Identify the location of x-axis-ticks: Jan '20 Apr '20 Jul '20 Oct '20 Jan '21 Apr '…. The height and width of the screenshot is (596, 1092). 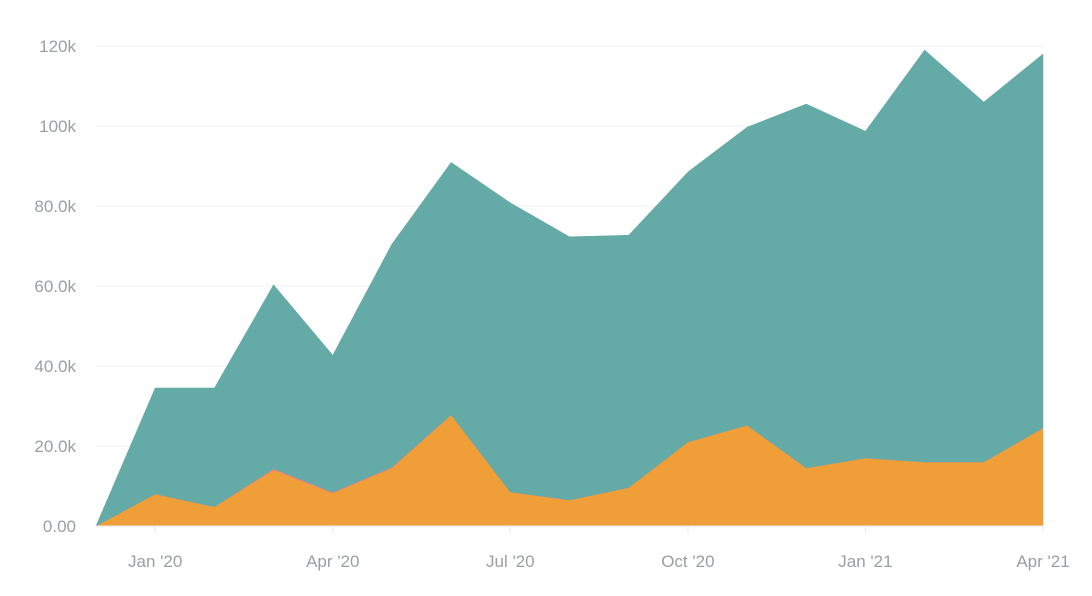
(599, 548).